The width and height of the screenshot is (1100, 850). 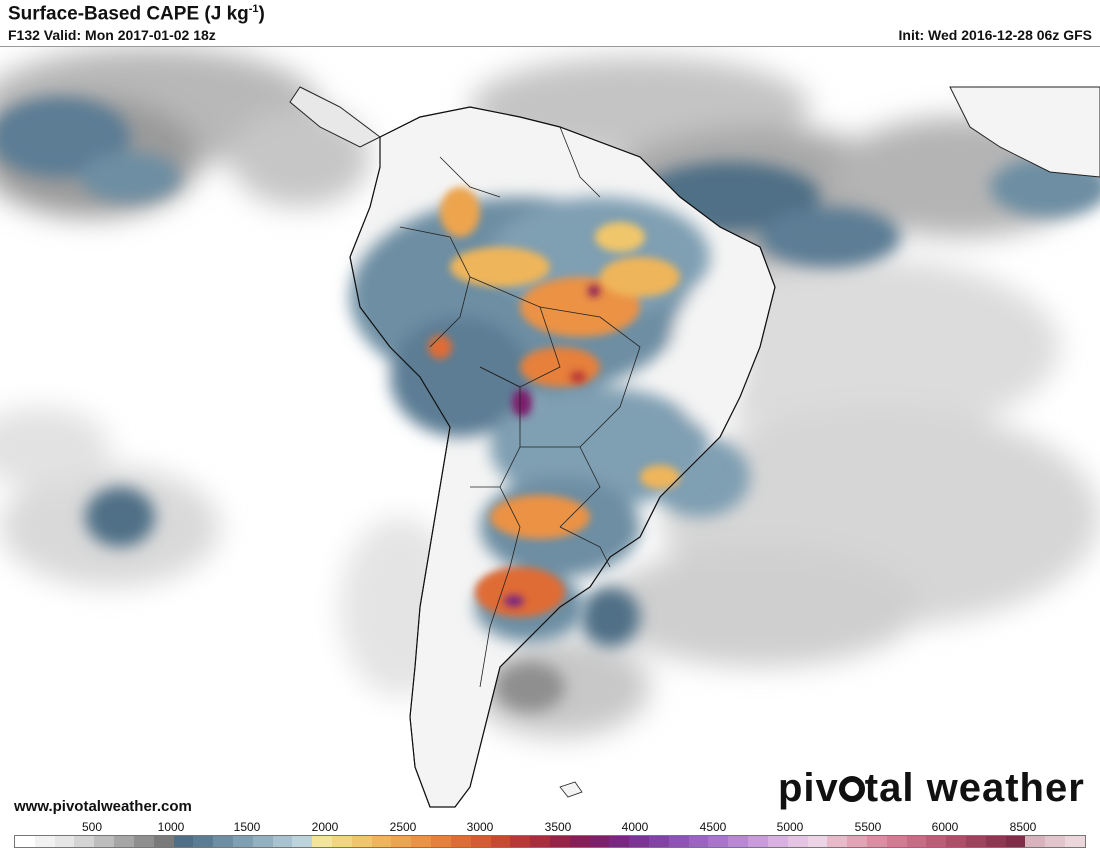 I want to click on legend-tick-label: 1500, so click(x=247, y=827).